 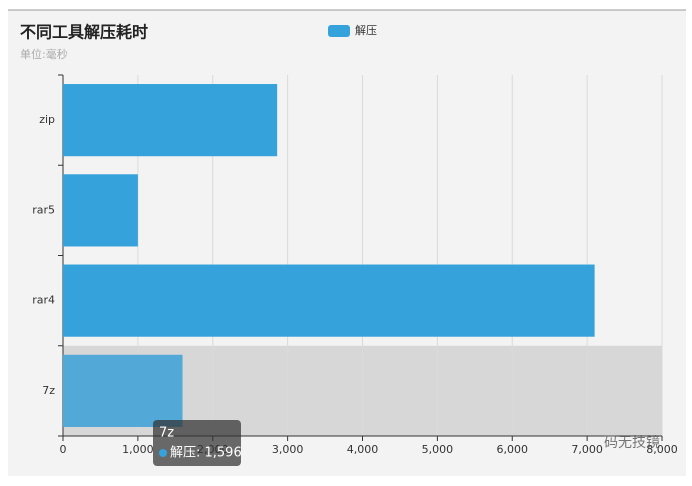 I want to click on tooltip-dot, so click(x=163, y=453).